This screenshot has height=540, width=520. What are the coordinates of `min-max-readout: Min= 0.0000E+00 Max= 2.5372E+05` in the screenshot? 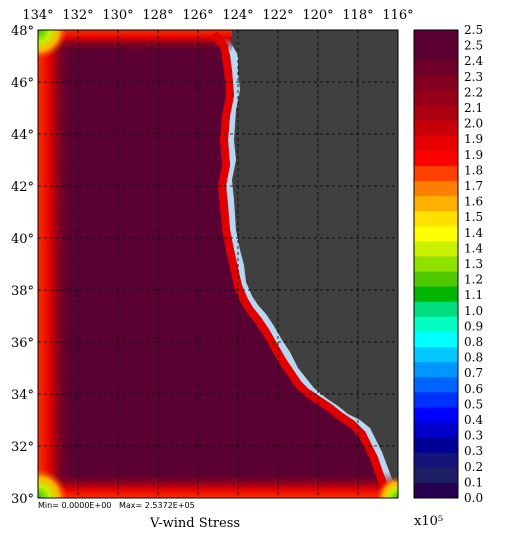 It's located at (116, 505).